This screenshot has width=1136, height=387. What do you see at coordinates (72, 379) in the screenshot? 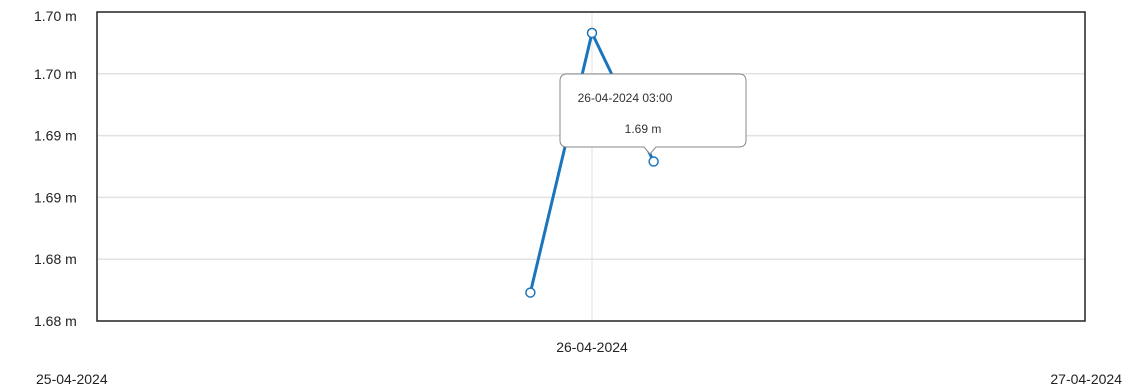
I see `x-tick-label: 25-04-2024` at bounding box center [72, 379].